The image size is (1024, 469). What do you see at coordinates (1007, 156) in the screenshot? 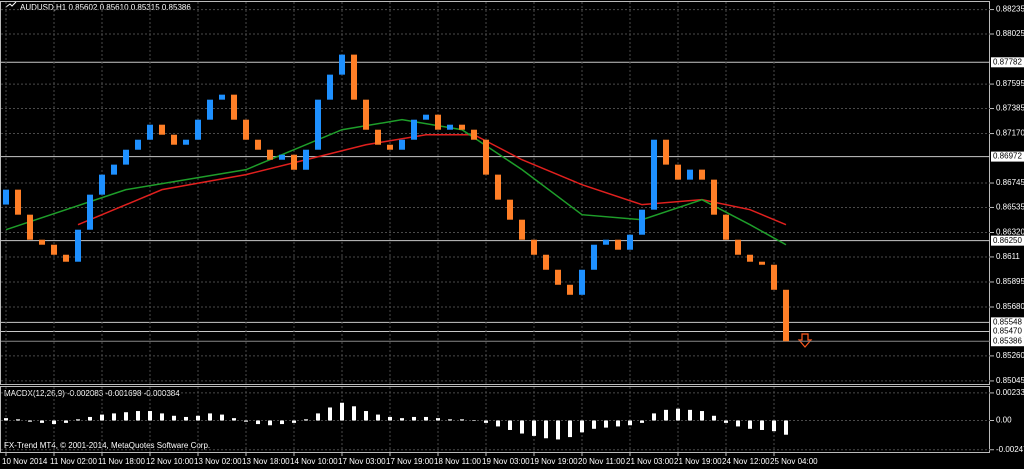
I see `level-label: 0.86972` at bounding box center [1007, 156].